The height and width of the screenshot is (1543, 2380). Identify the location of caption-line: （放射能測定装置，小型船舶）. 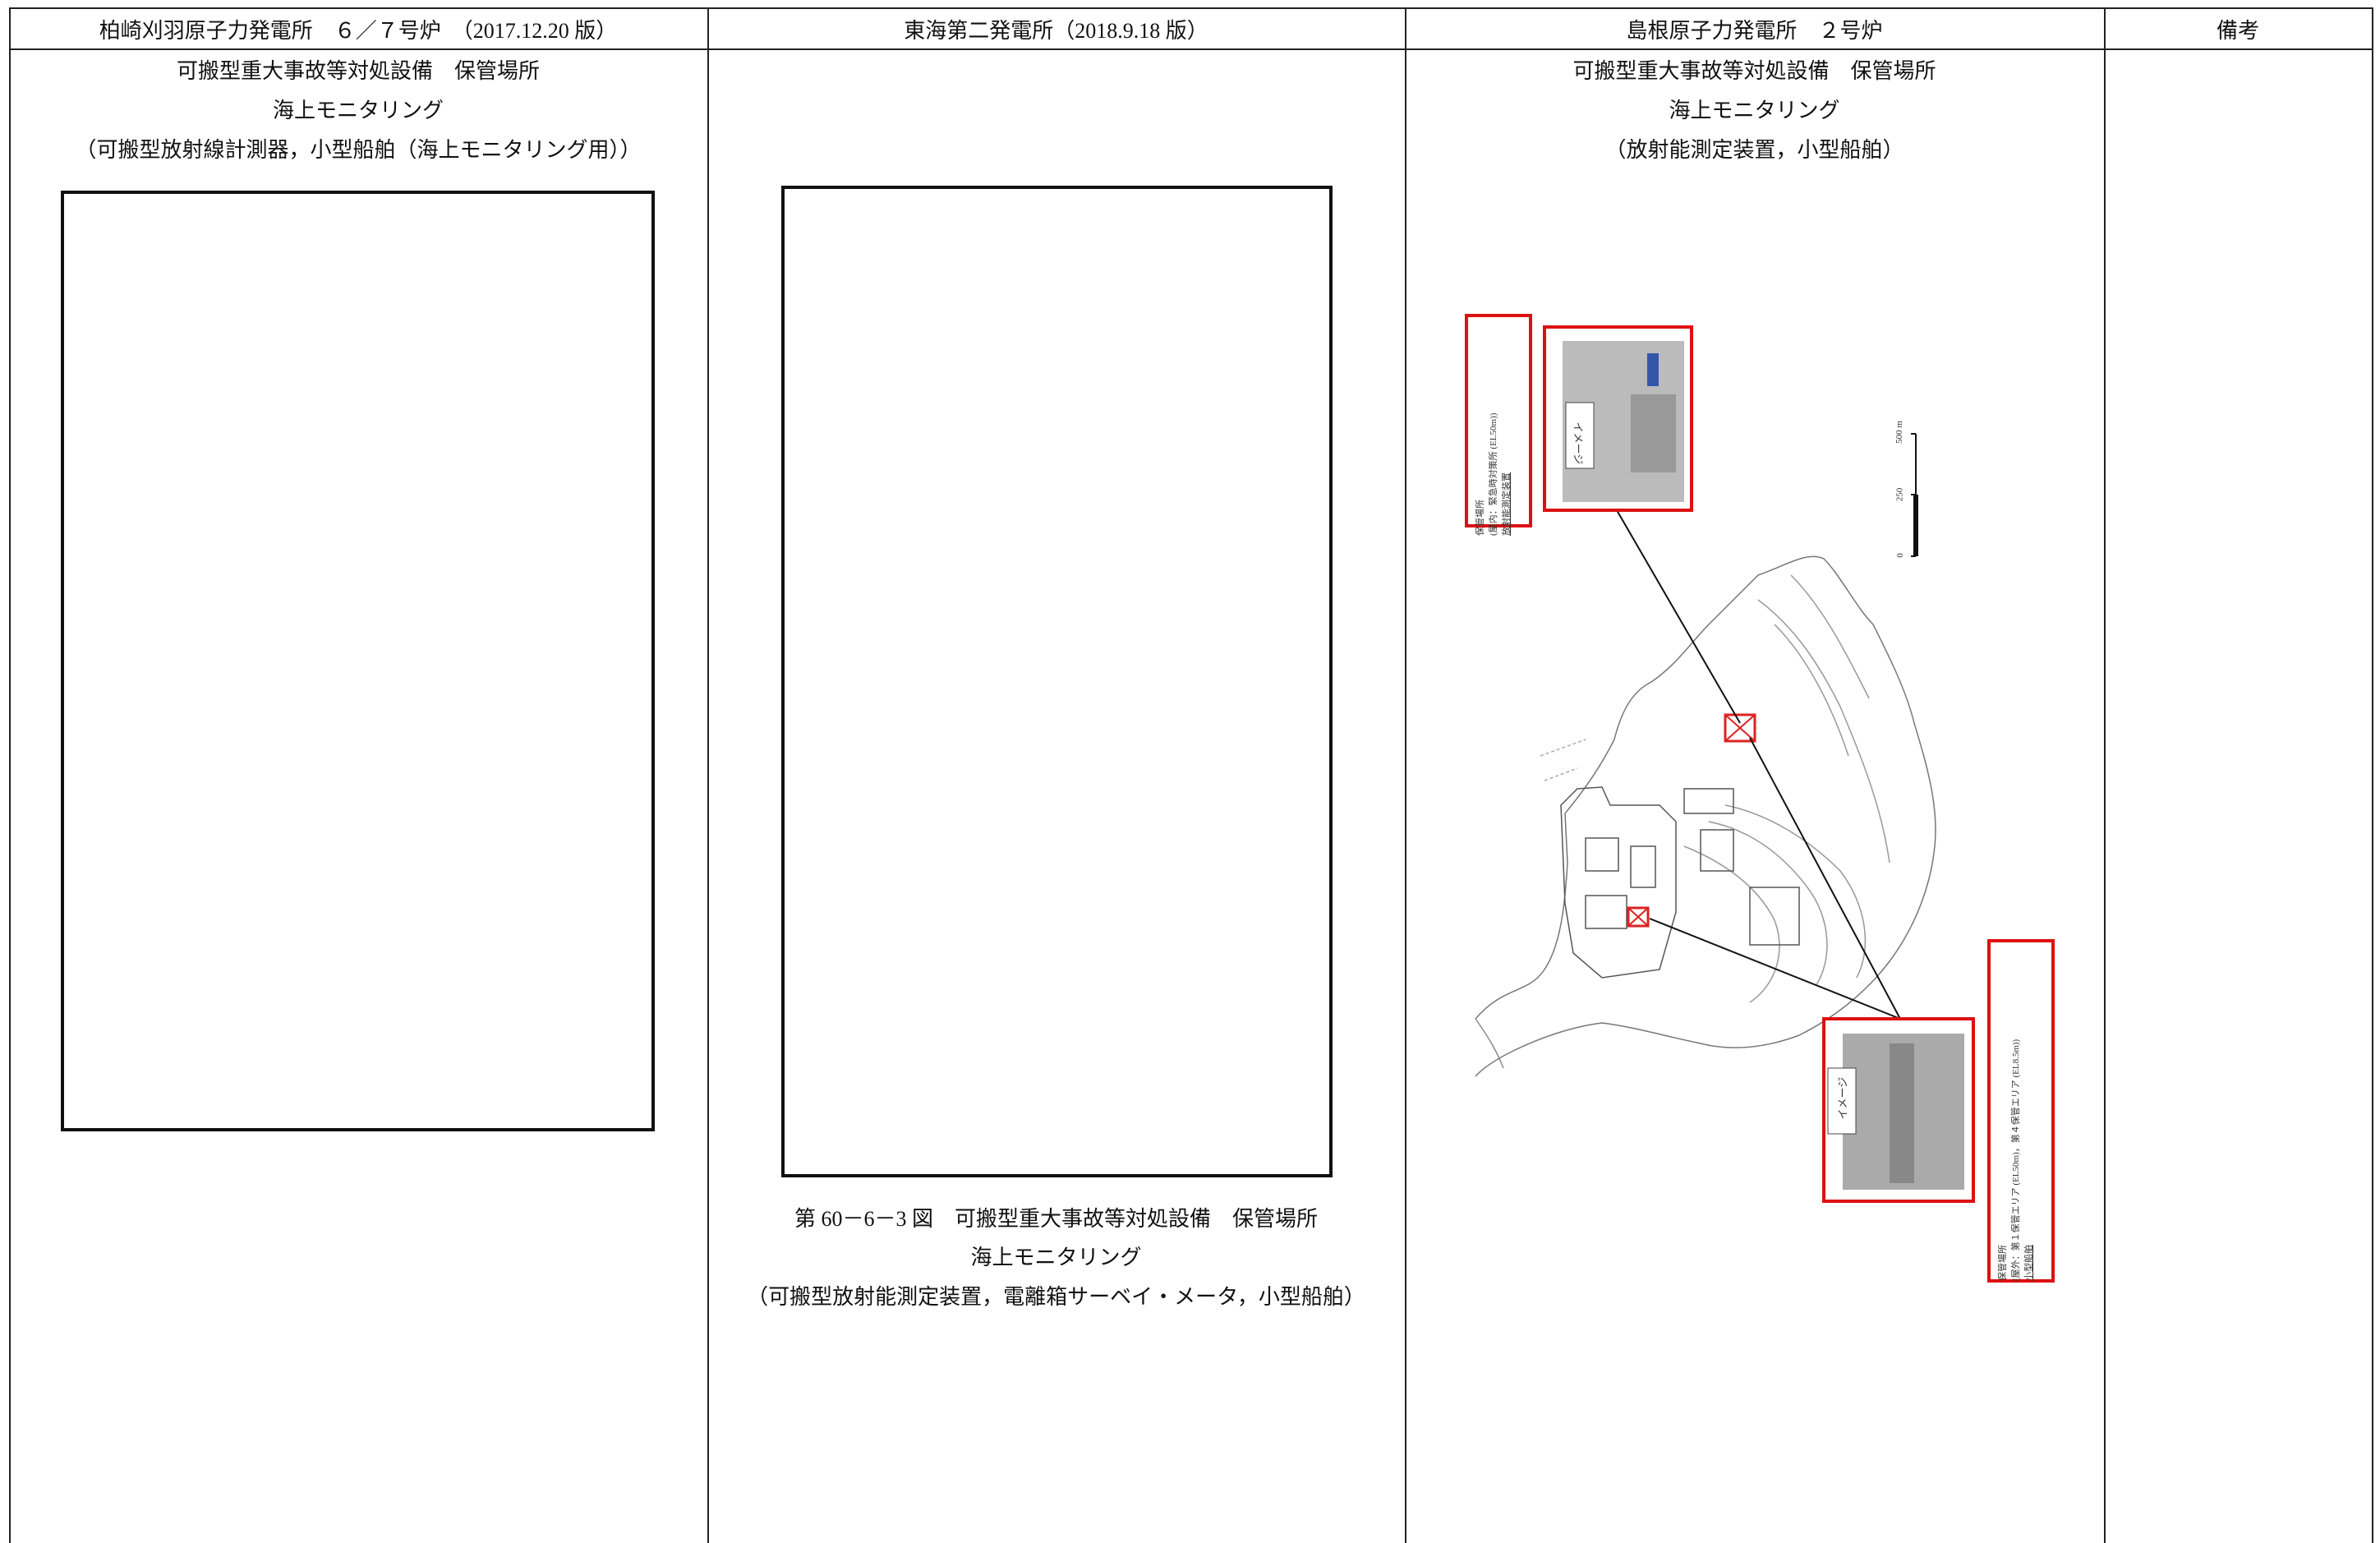
(1754, 150).